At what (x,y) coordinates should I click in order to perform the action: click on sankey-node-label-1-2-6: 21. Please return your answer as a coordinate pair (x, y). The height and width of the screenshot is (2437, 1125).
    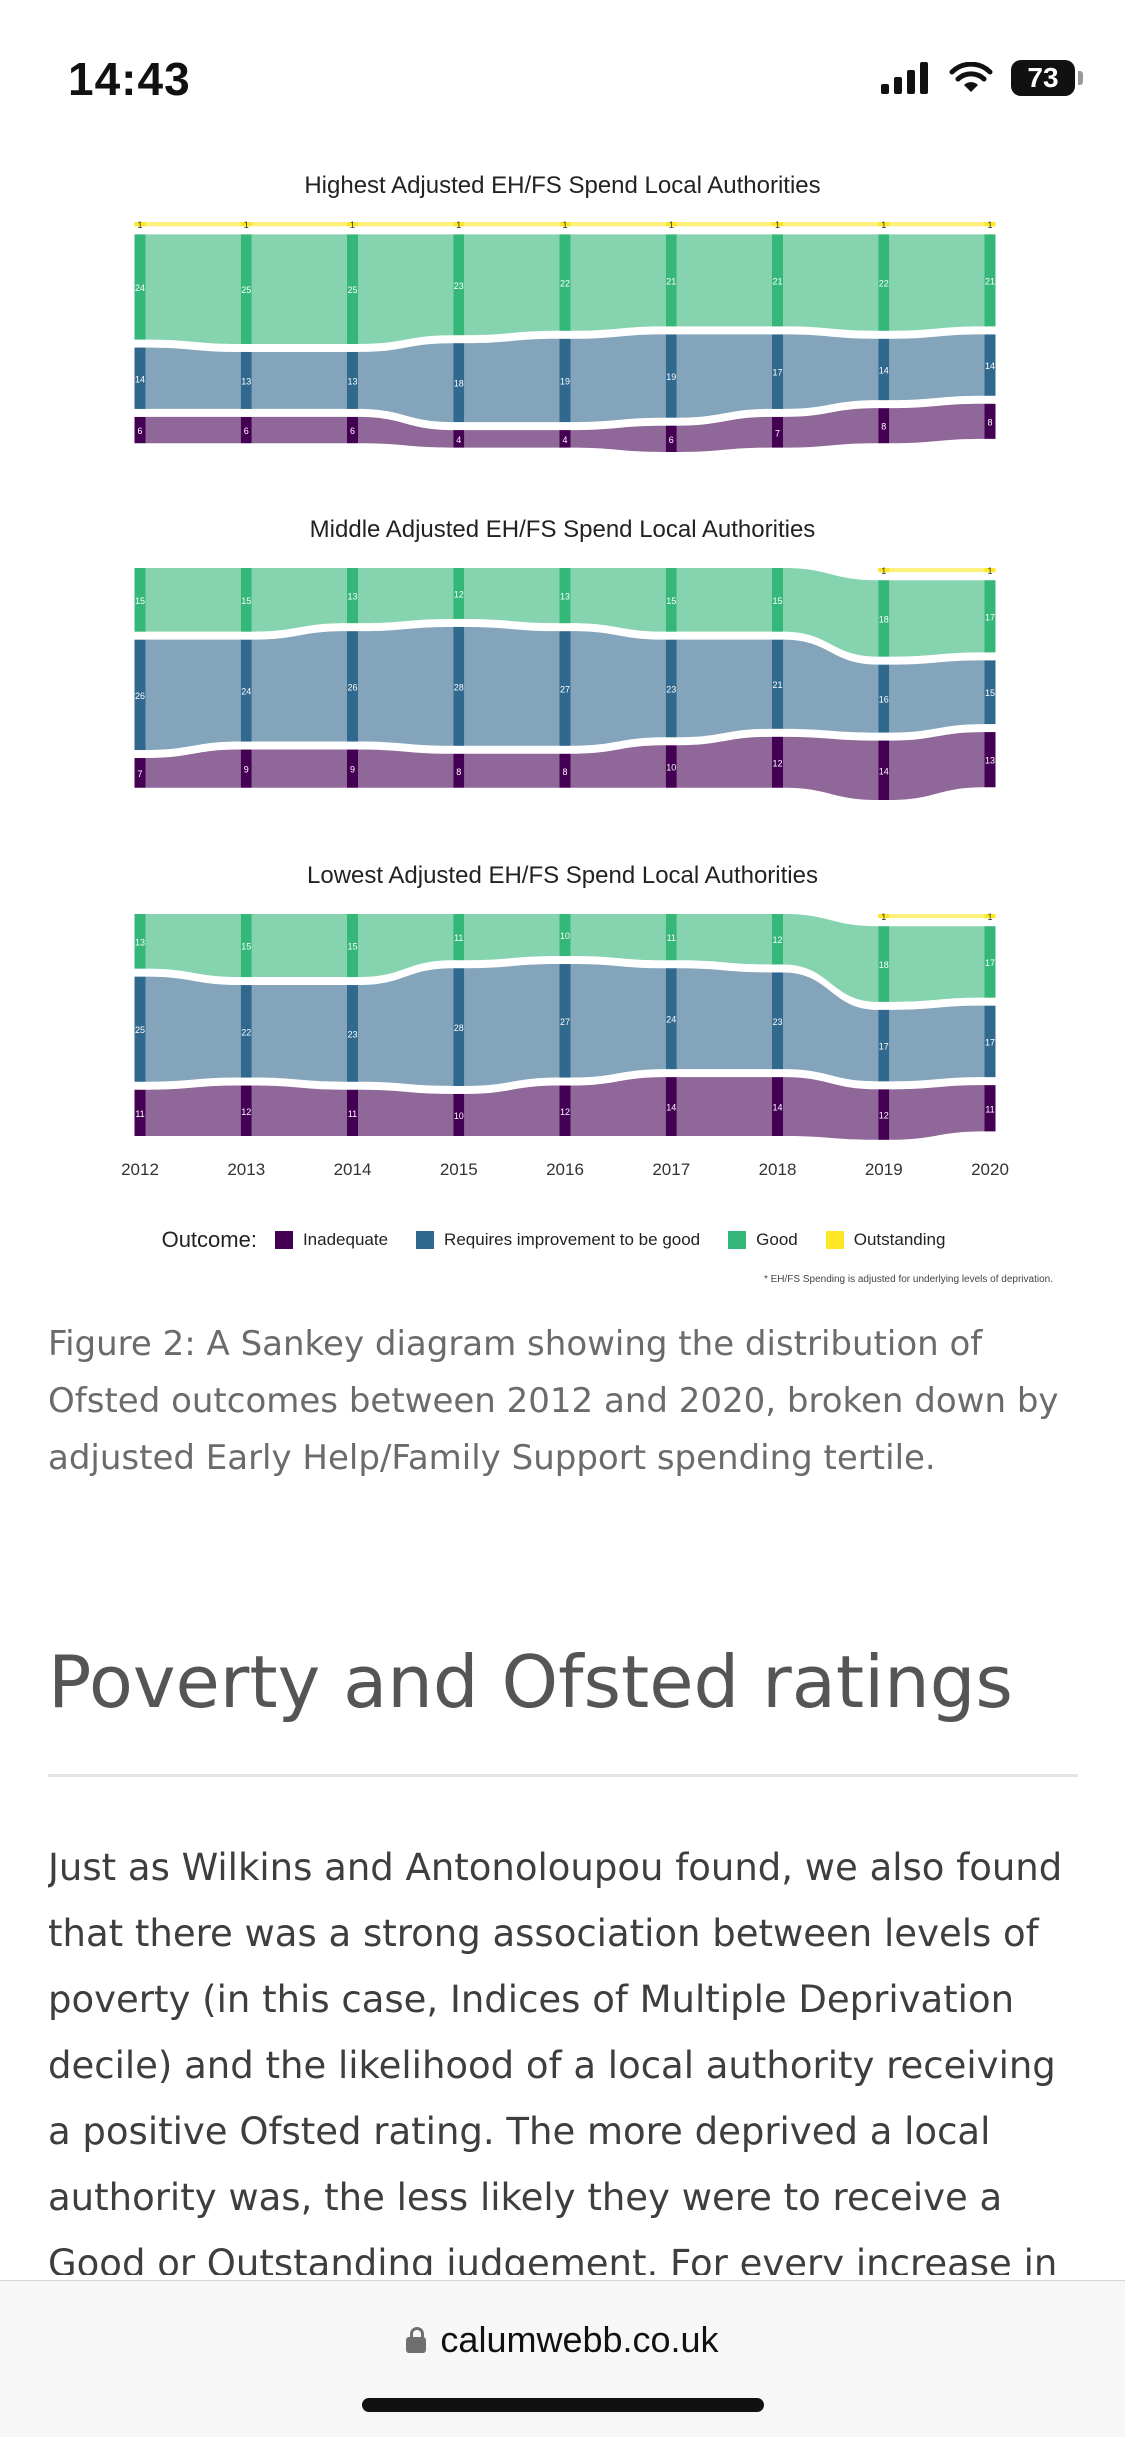
    Looking at the image, I should click on (777, 685).